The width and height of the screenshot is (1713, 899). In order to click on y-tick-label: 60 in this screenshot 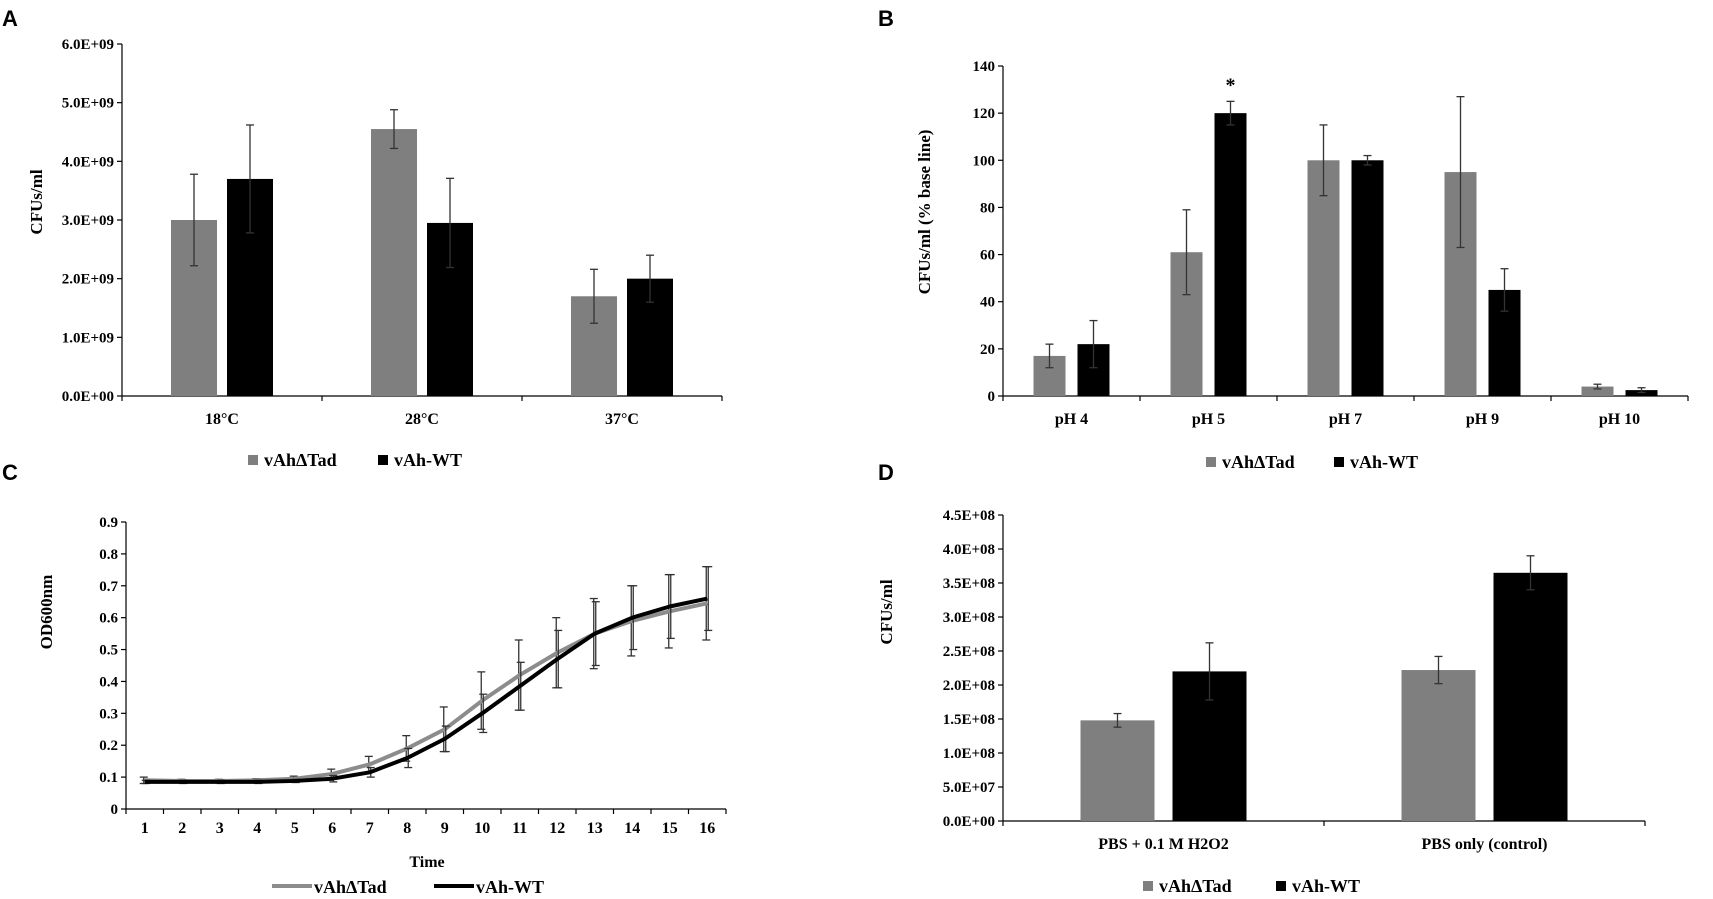, I will do `click(987, 256)`.